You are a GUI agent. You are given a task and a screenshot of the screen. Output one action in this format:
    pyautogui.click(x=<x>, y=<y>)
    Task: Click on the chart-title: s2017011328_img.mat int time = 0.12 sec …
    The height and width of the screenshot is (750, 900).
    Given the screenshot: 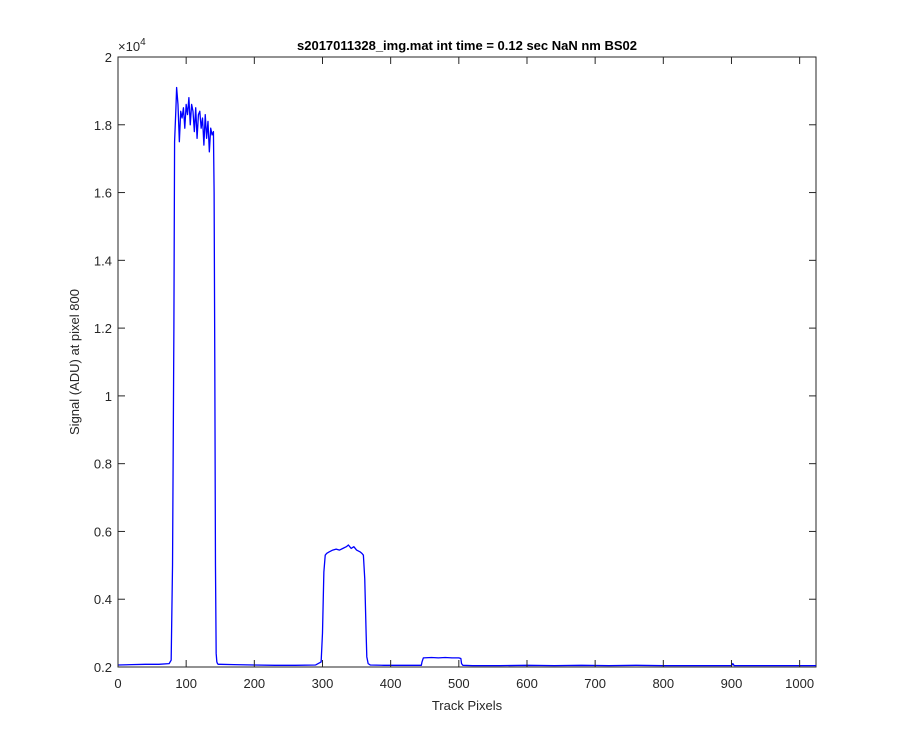 What is the action you would take?
    pyautogui.click(x=467, y=45)
    